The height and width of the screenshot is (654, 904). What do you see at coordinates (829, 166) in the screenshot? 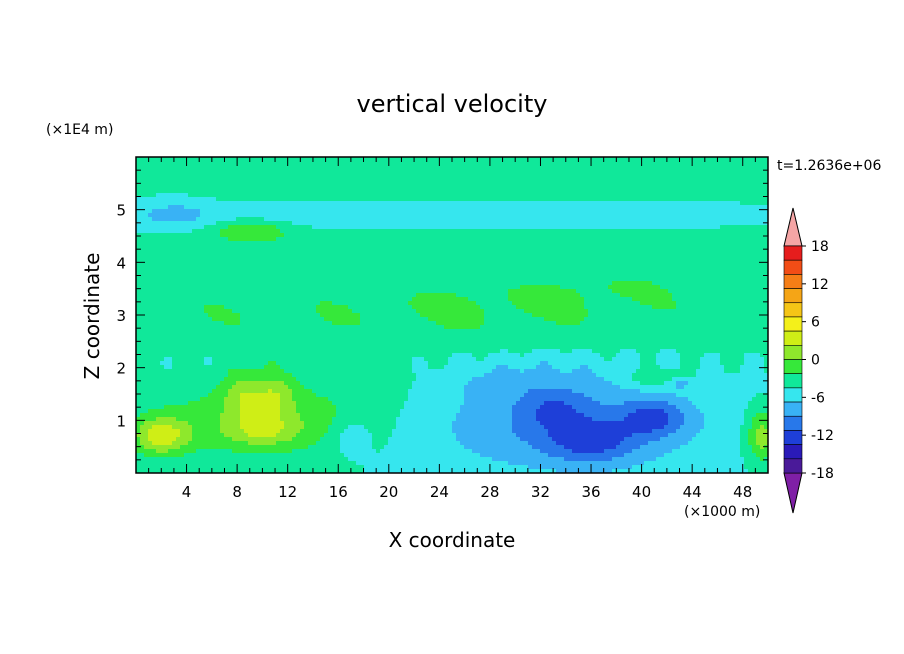
I see `time-label: t=1.2636e+06` at bounding box center [829, 166].